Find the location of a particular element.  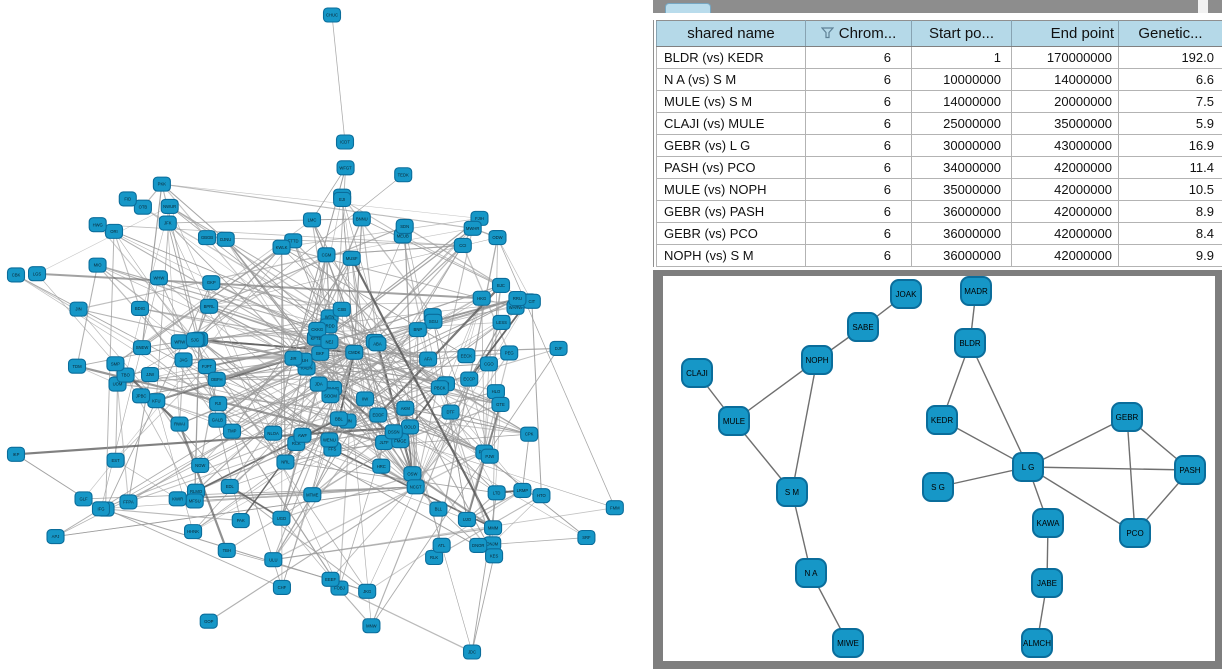

column-header-3: End point is located at coordinates (1065, 33).